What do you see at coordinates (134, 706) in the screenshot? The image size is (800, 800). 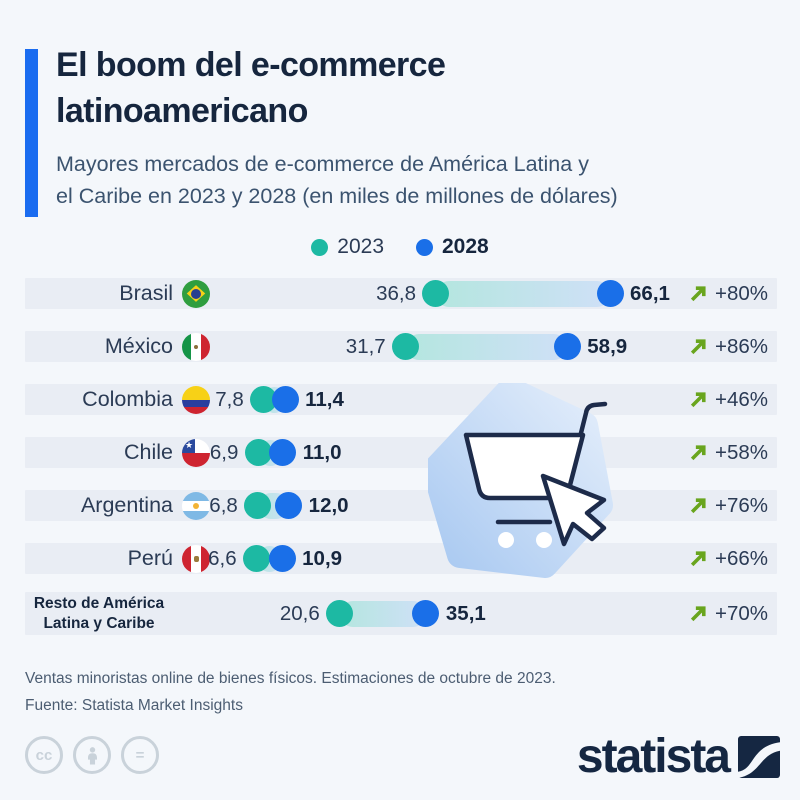 I see `source-text: Fuente: Statista Market Insights` at bounding box center [134, 706].